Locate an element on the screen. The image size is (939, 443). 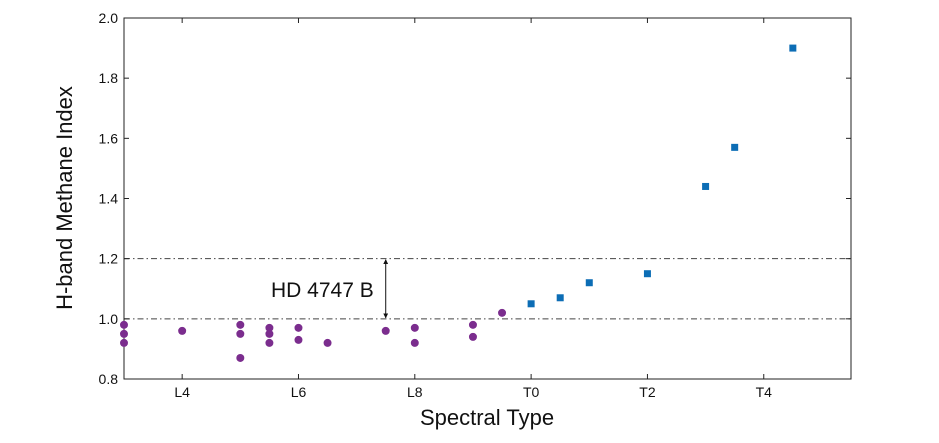
x-axis-title: Spectral Type is located at coordinates (487, 417).